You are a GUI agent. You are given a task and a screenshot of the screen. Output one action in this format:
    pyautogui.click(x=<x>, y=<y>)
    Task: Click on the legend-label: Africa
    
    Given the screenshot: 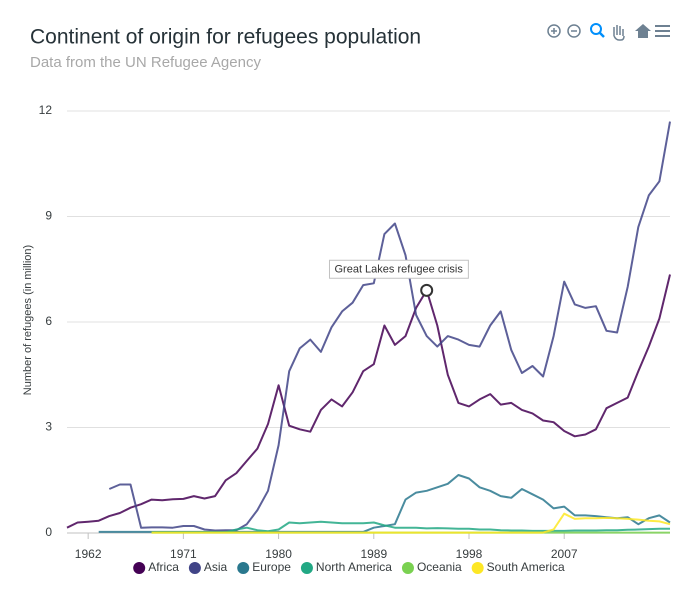 What is the action you would take?
    pyautogui.click(x=163, y=567)
    